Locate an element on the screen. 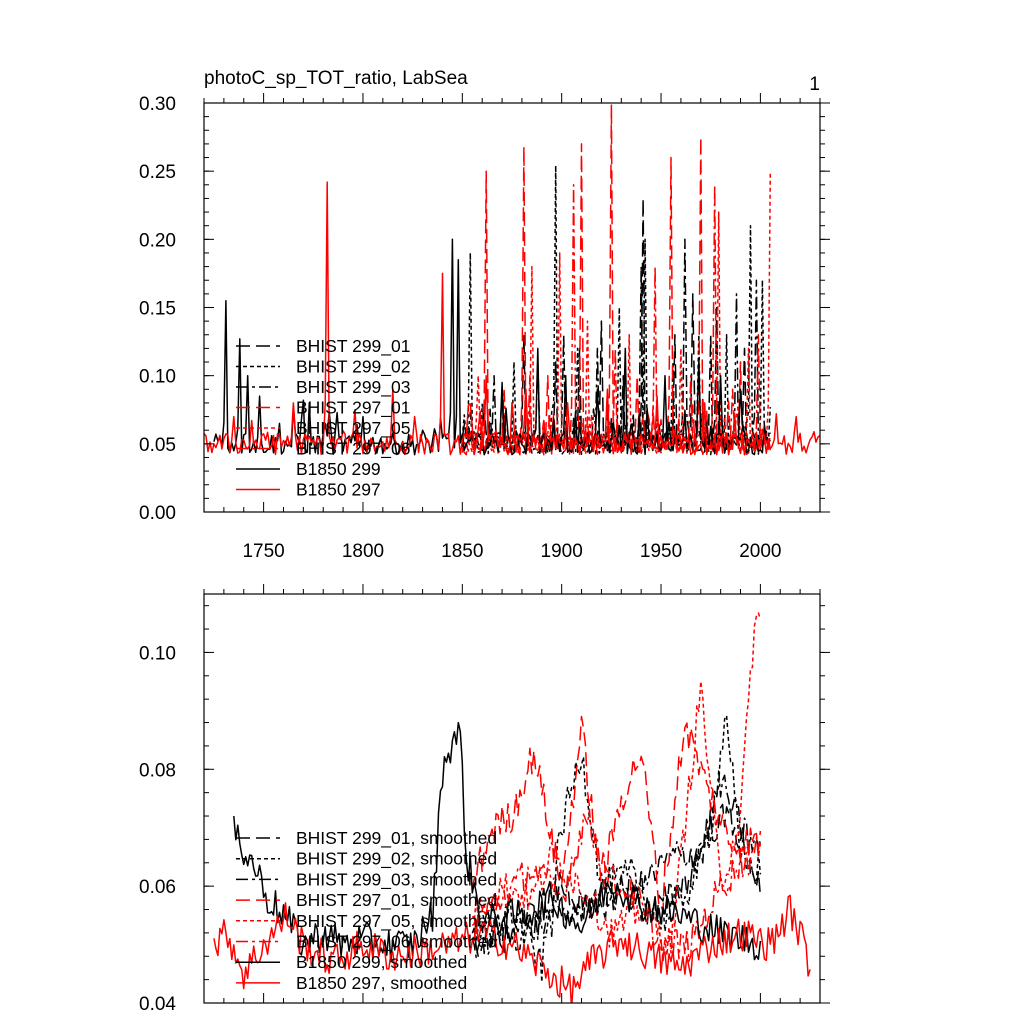 The image size is (1024, 1024). y-tick-label: 0.00 is located at coordinates (157, 513).